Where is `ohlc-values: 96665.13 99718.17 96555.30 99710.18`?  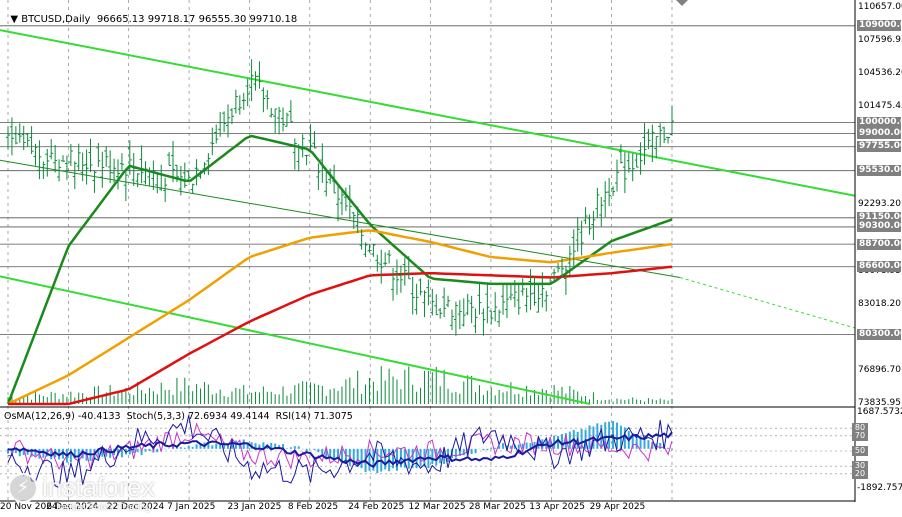
ohlc-values: 96665.13 99718.17 96555.30 99710.18 is located at coordinates (197, 19).